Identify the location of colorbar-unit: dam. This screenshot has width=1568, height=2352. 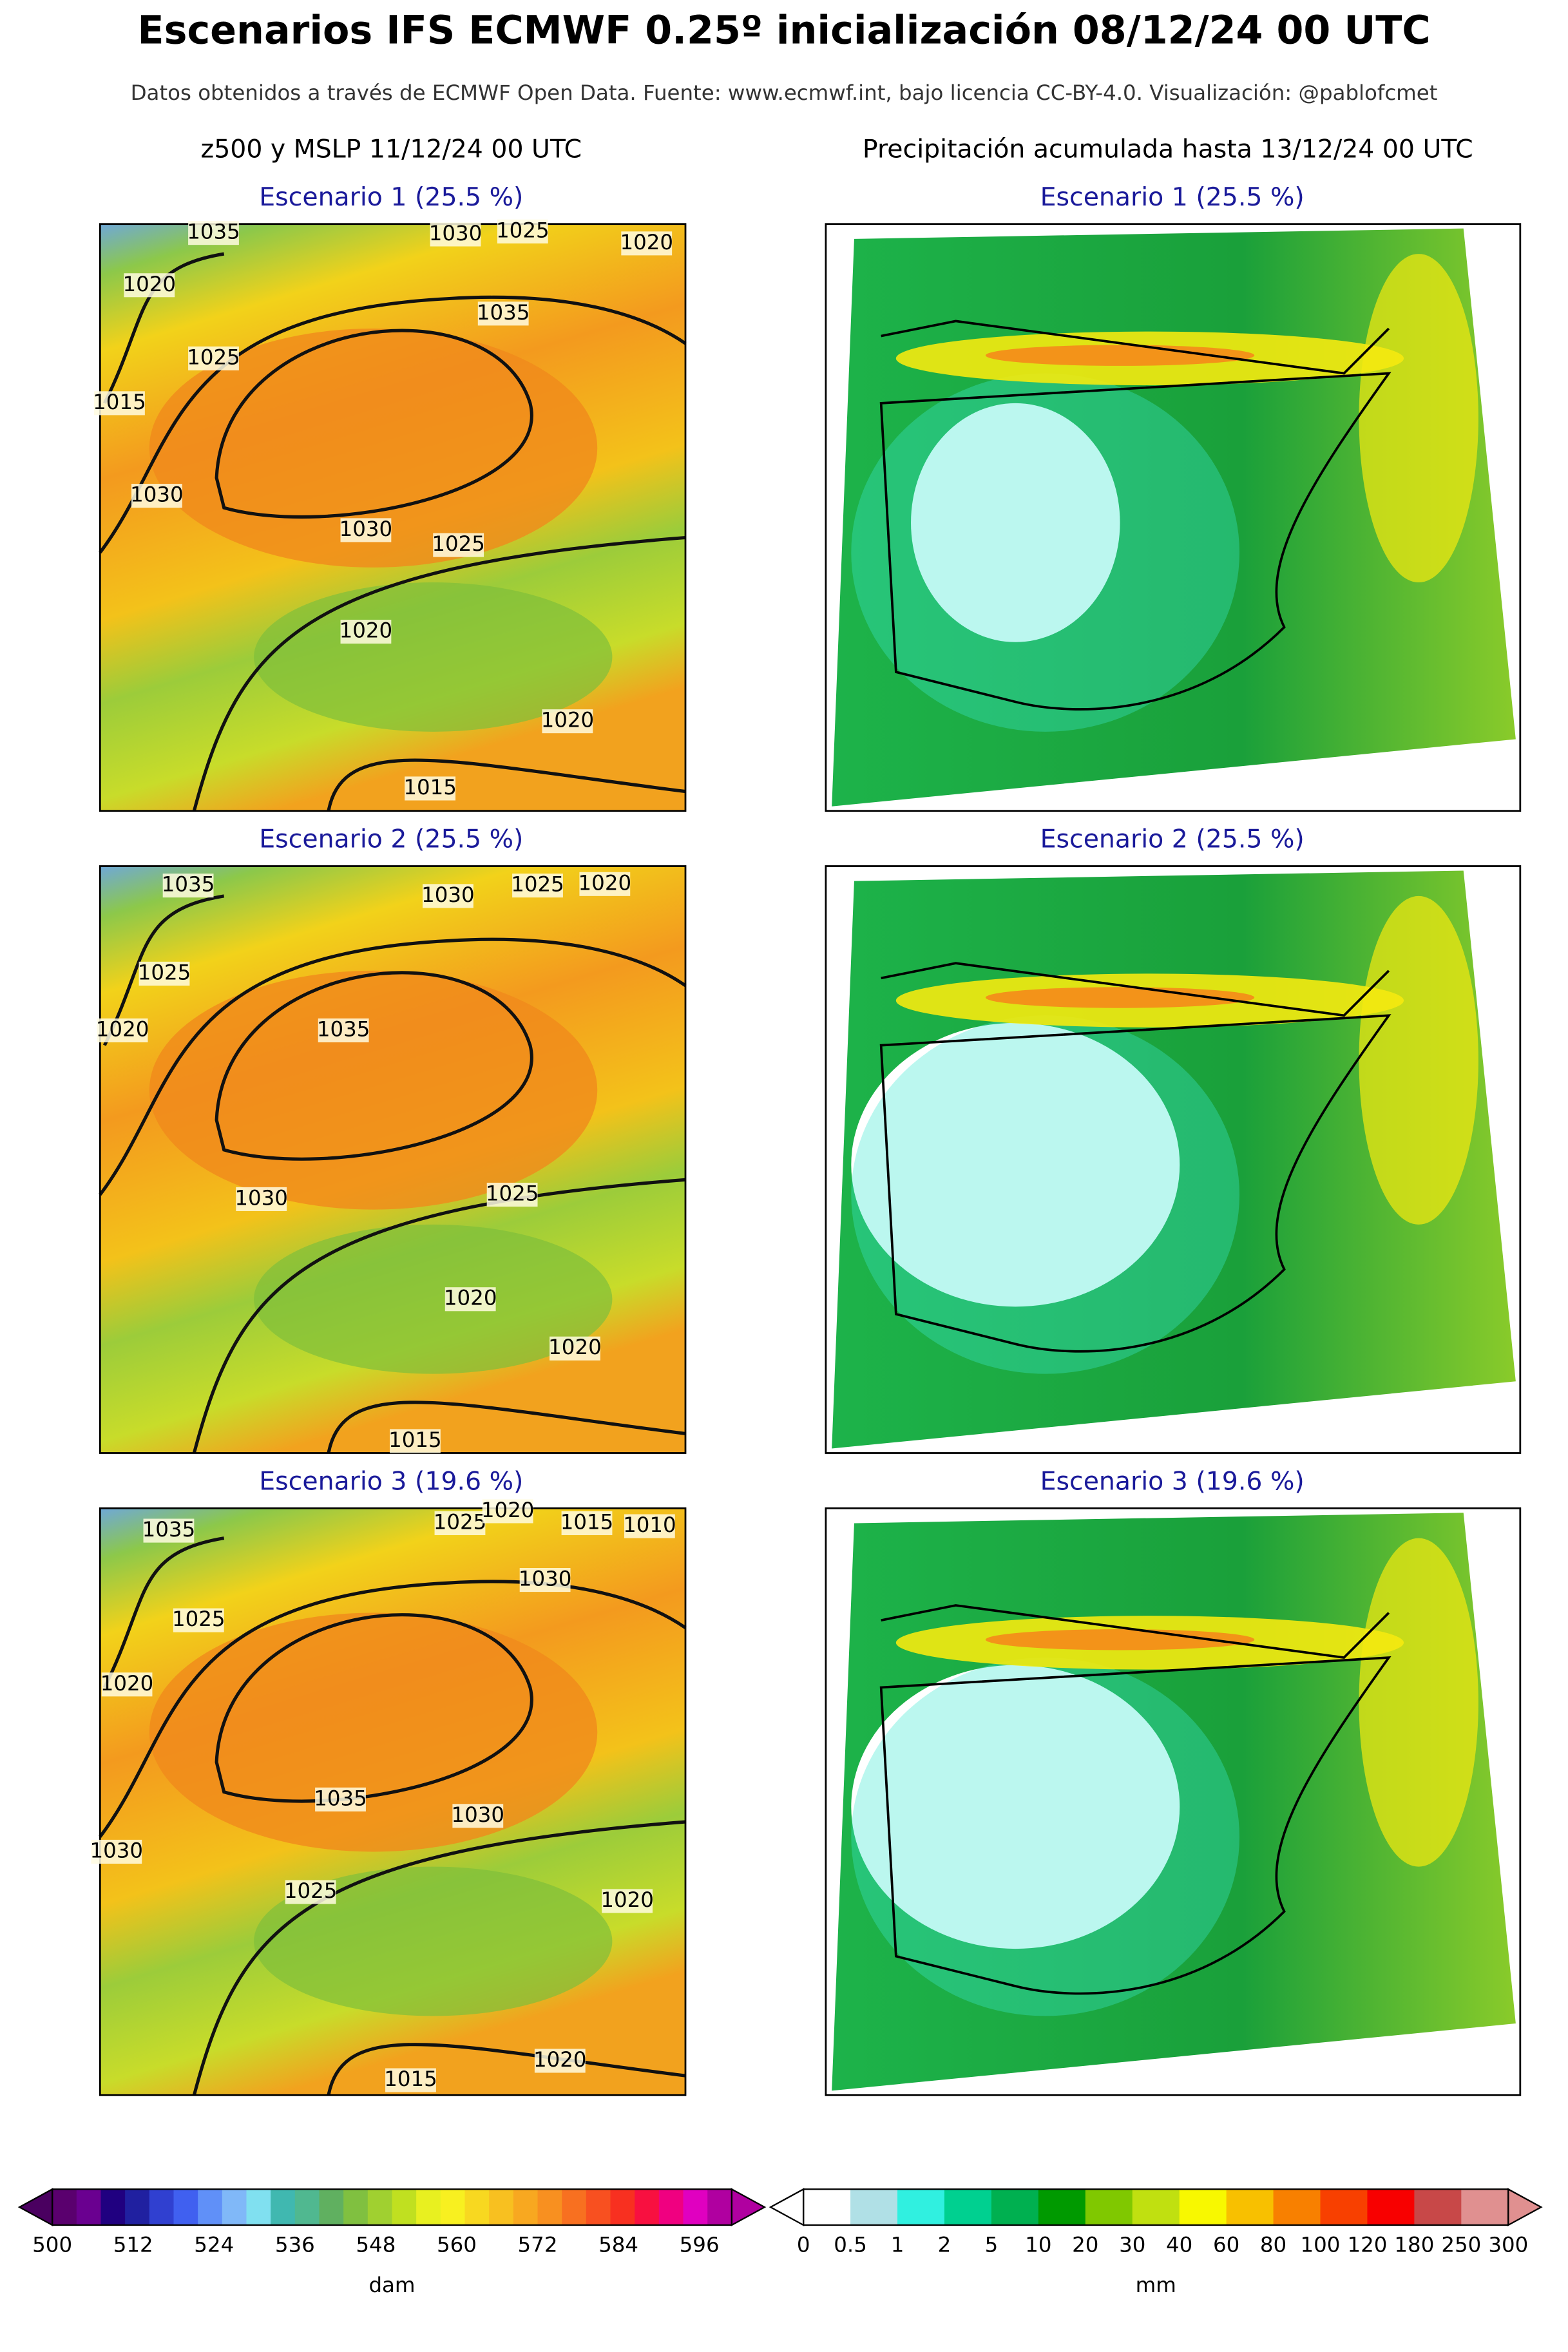
(392, 2285).